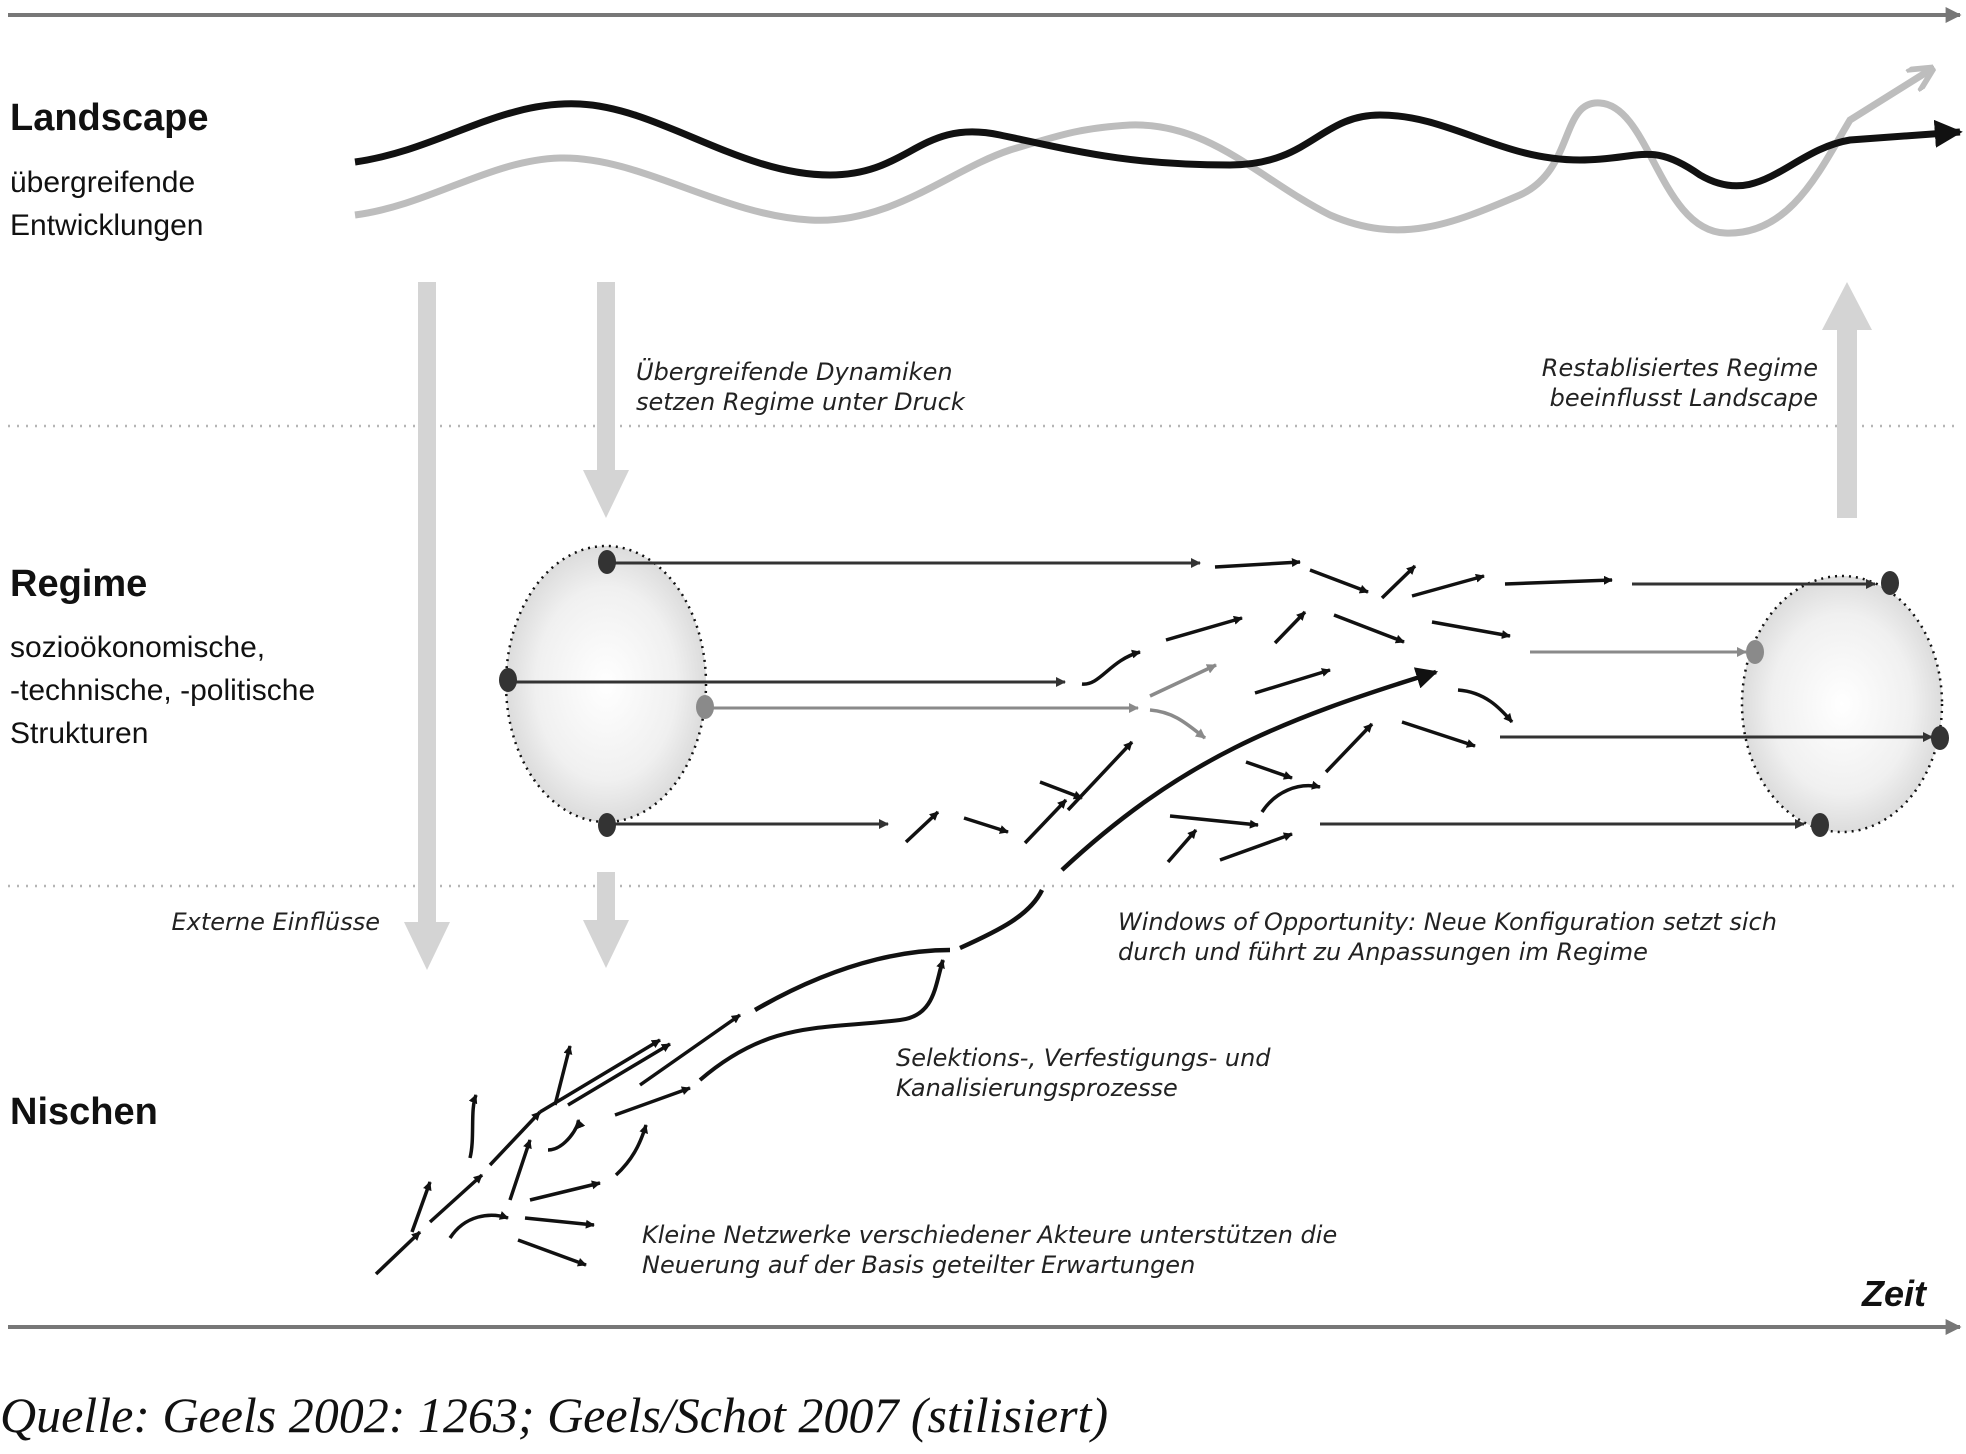 This screenshot has width=1966, height=1454. I want to click on landscape-subtitle-line: Entwicklungen, so click(106, 225).